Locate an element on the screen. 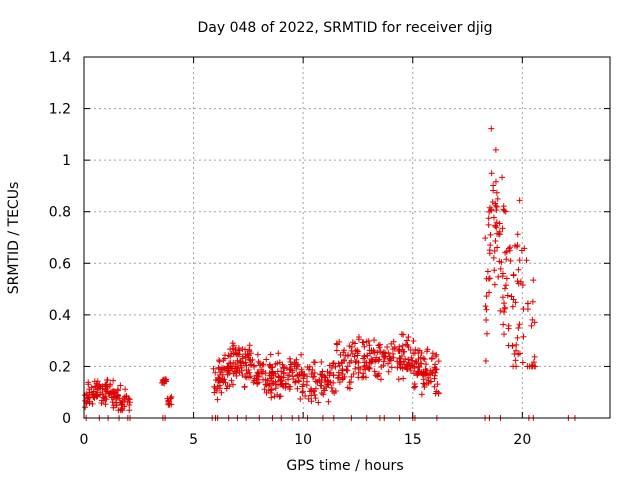 This screenshot has height=480, width=640. y-tick-label: 1.2 is located at coordinates (60, 110).